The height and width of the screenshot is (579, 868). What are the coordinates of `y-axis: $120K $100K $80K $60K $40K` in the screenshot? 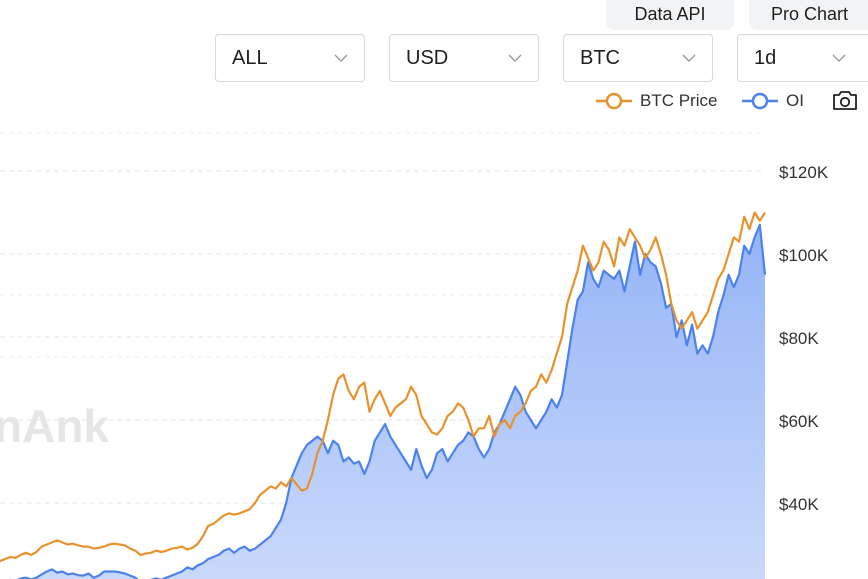 It's located at (804, 338).